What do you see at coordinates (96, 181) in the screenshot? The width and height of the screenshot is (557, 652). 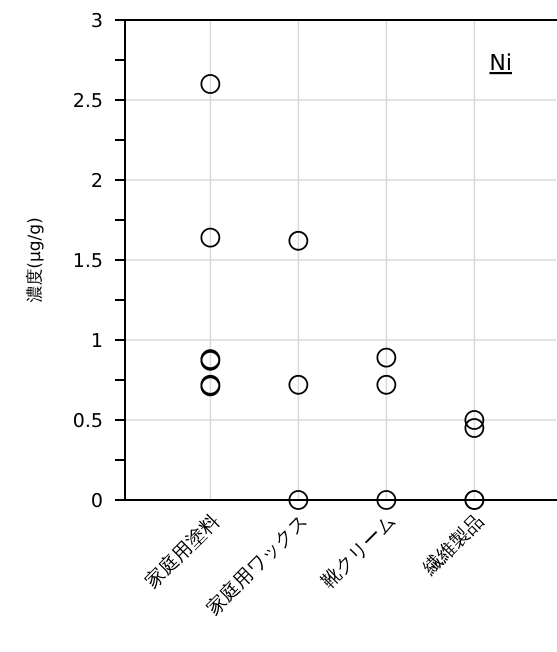 I see `y-tick-label: 2` at bounding box center [96, 181].